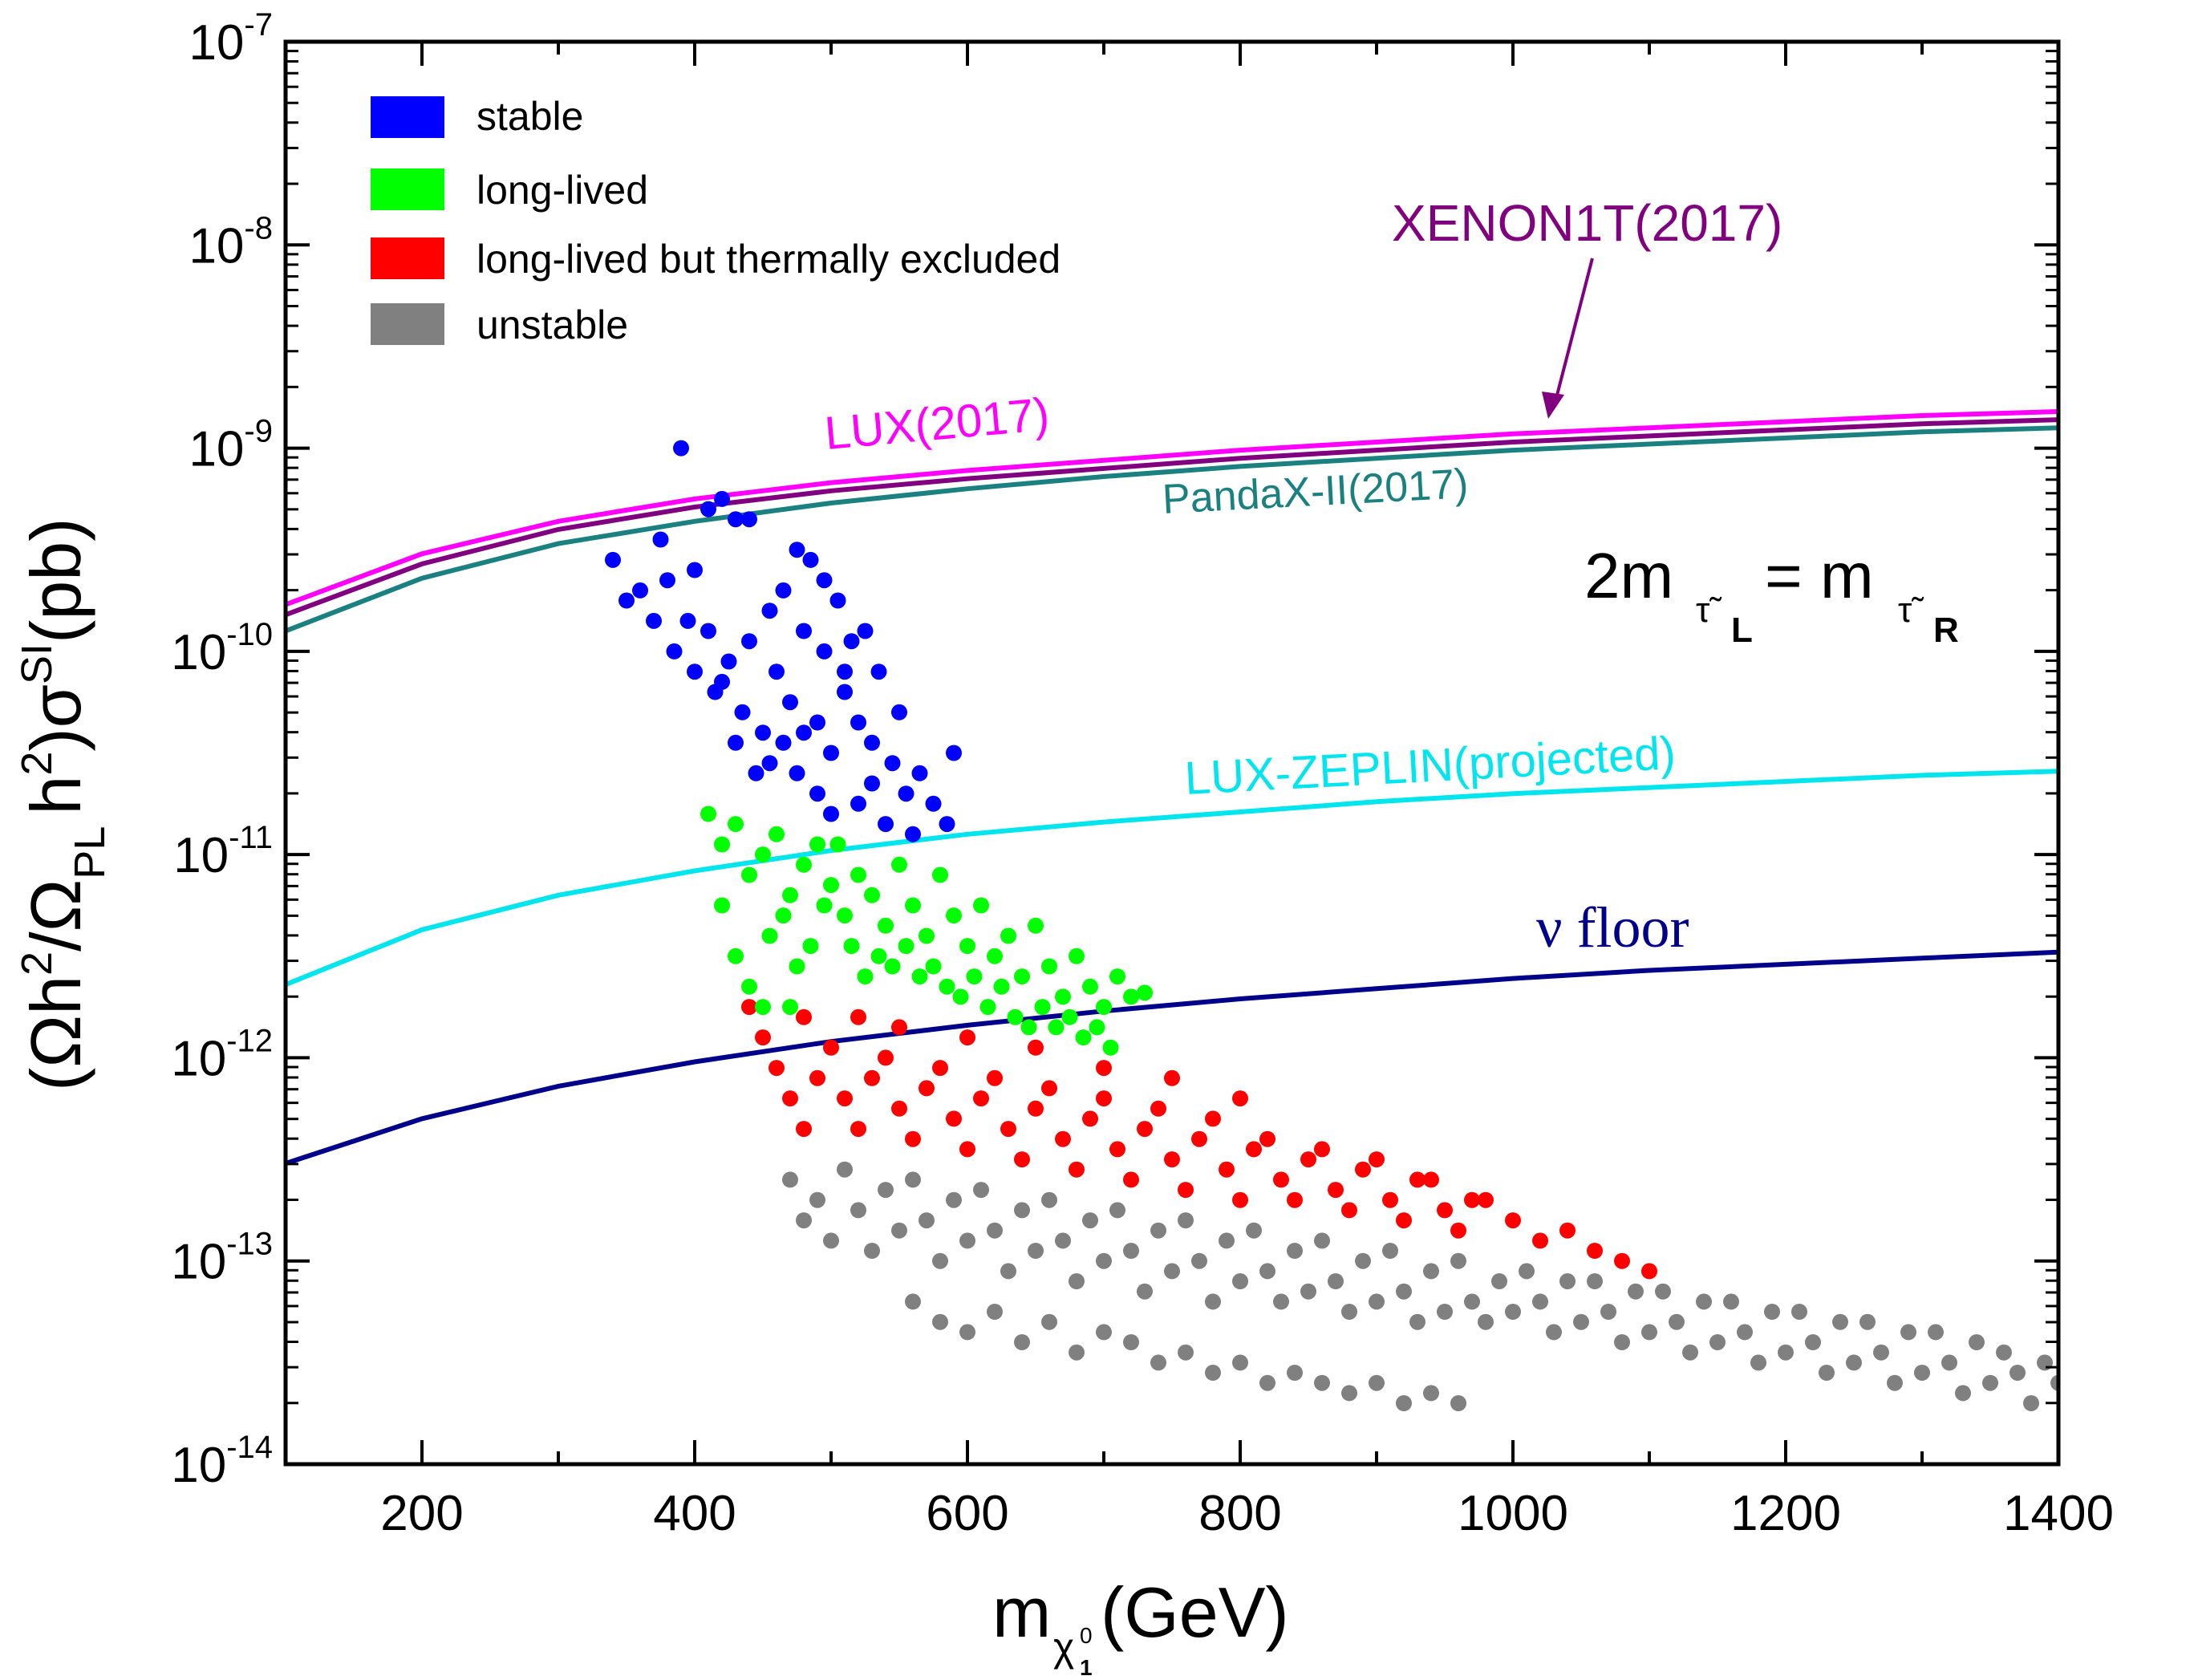 The height and width of the screenshot is (1680, 2194). Describe the element at coordinates (1063, 1647) in the screenshot. I see `svg-text: χ` at that location.